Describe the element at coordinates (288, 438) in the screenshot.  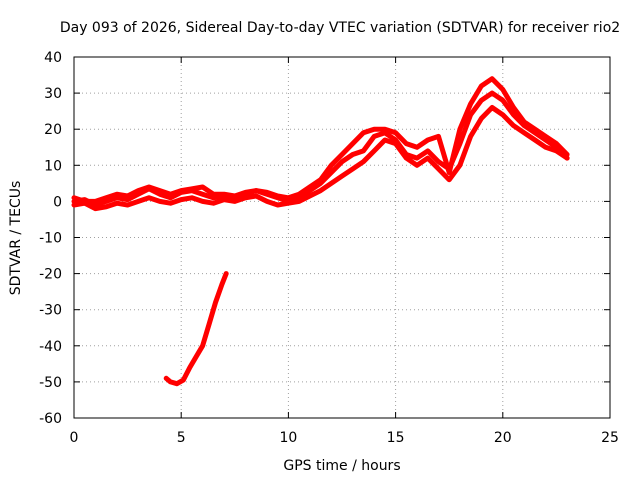
I see `x-tick-label: 10` at that location.